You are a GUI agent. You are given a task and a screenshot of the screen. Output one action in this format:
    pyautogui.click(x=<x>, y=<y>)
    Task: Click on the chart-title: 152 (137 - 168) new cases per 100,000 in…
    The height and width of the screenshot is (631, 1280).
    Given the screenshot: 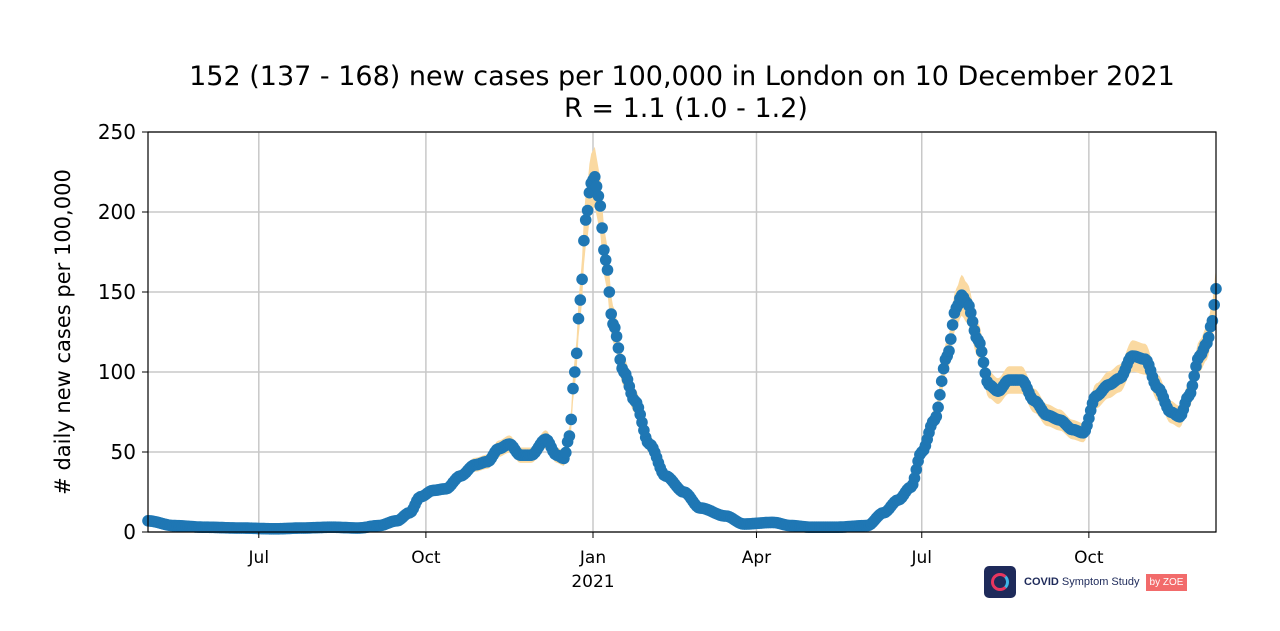 What is the action you would take?
    pyautogui.click(x=682, y=76)
    